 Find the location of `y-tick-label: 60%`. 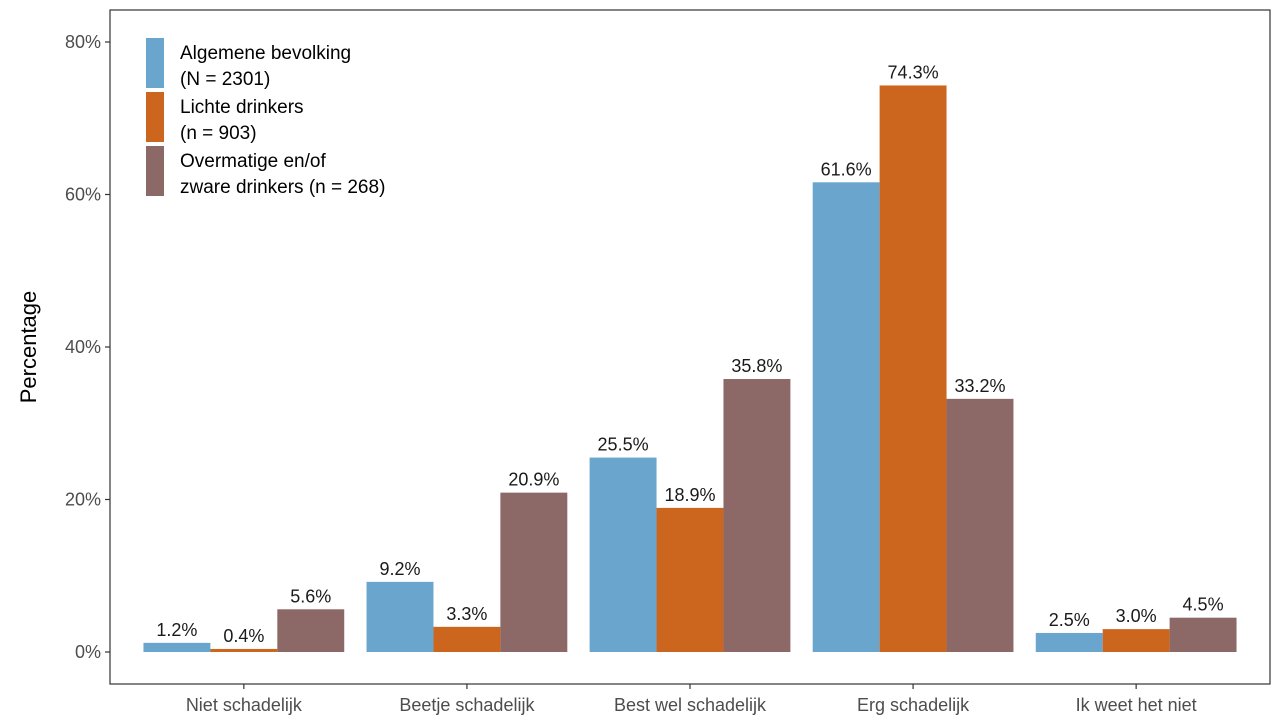

y-tick-label: 60% is located at coordinates (83, 195).